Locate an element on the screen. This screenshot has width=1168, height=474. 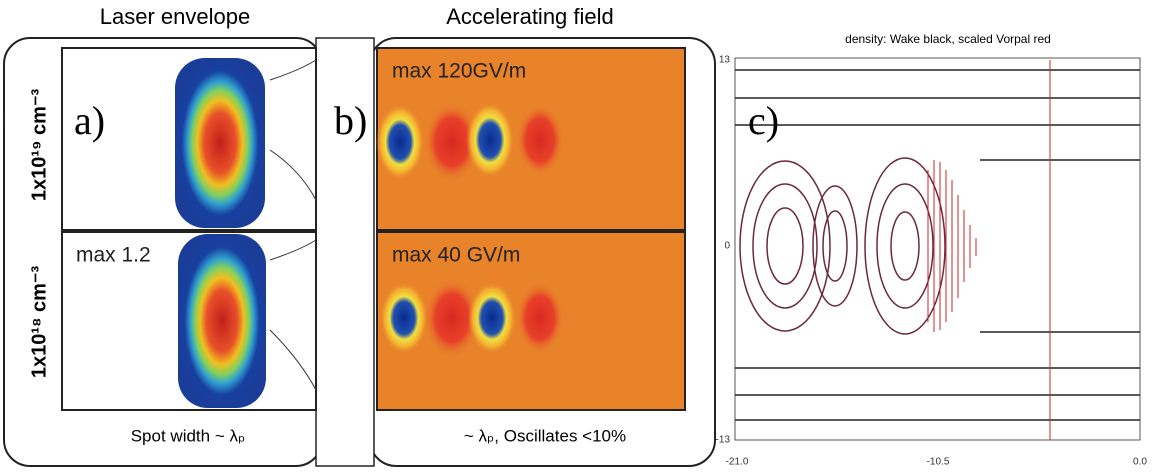
max-envelope: max 1.2 is located at coordinates (113, 255).